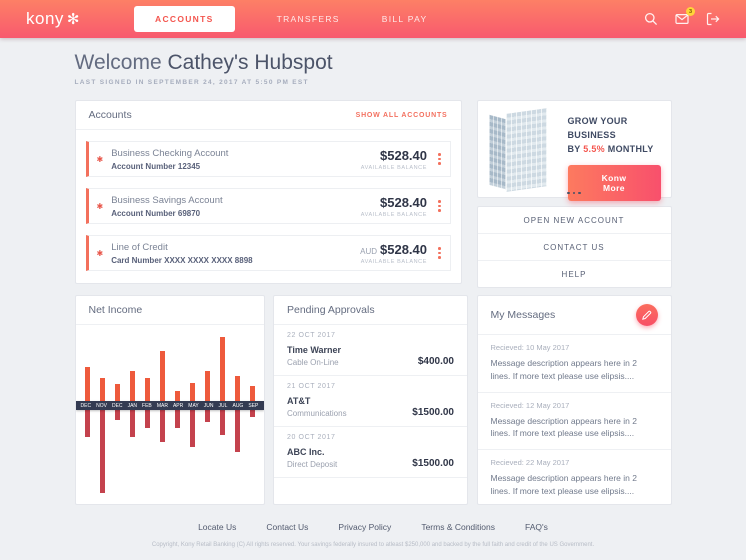 The image size is (746, 560). I want to click on account-name: Business Savings Account, so click(167, 200).